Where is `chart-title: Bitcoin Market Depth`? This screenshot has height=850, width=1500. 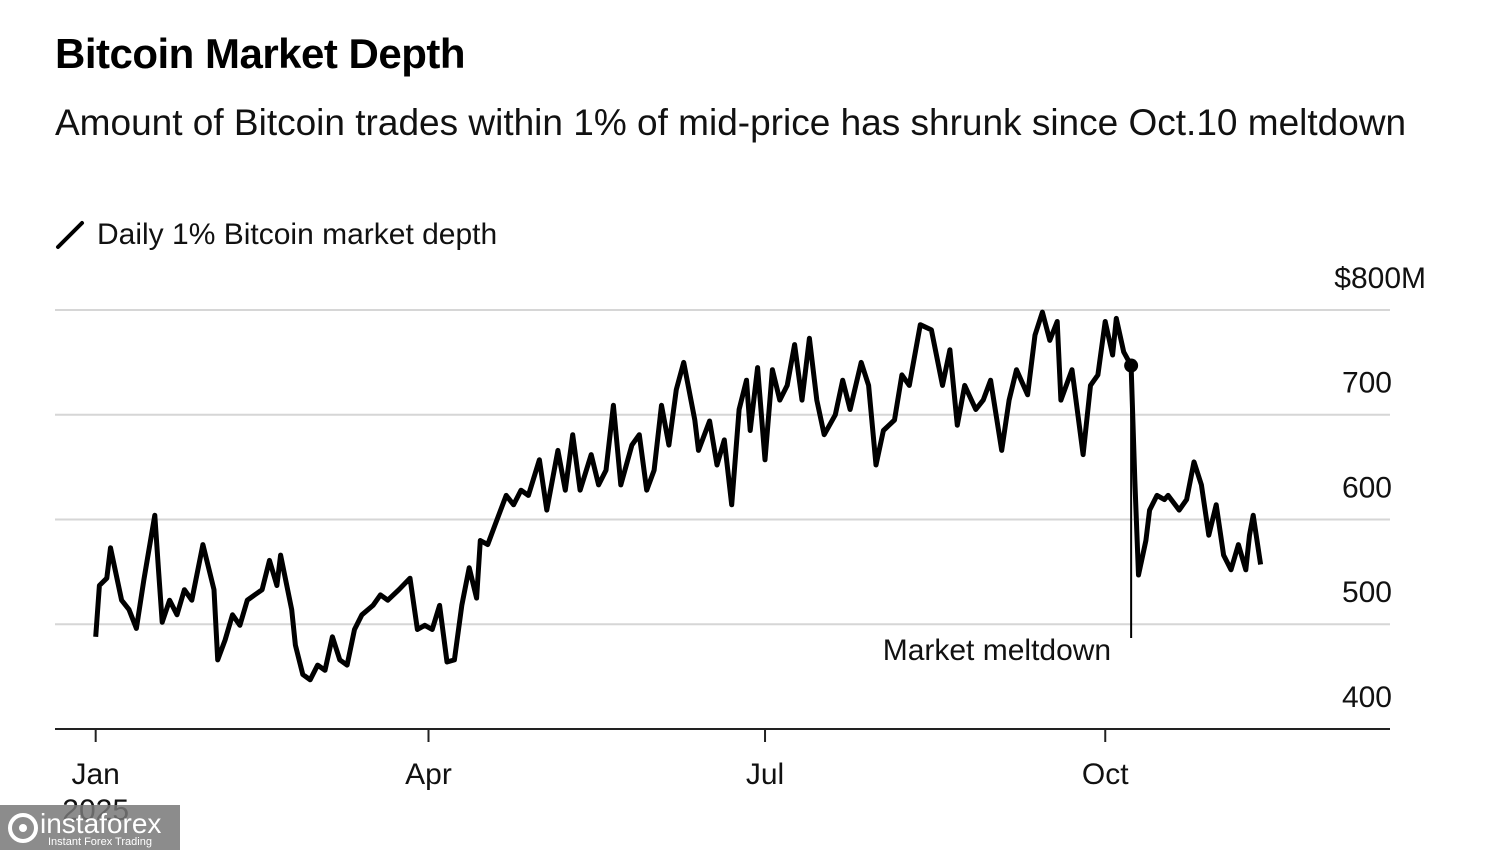 chart-title: Bitcoin Market Depth is located at coordinates (260, 53).